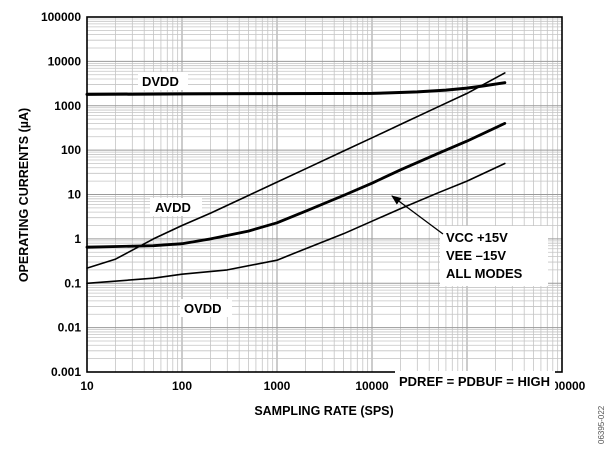 This screenshot has height=453, width=615. I want to click on avdd-label-bg, so click(176, 207).